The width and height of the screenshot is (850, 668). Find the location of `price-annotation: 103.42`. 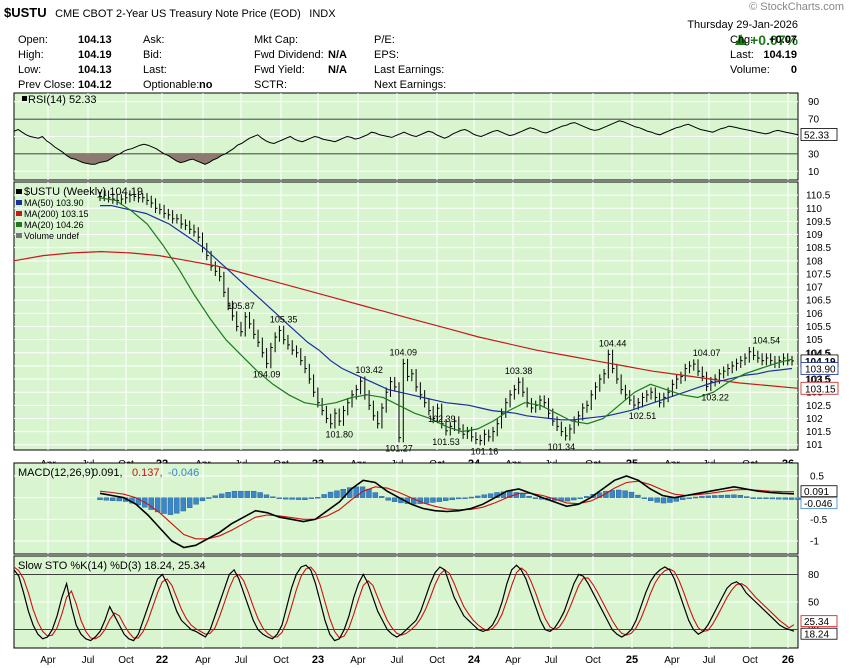

price-annotation: 103.42 is located at coordinates (369, 370).